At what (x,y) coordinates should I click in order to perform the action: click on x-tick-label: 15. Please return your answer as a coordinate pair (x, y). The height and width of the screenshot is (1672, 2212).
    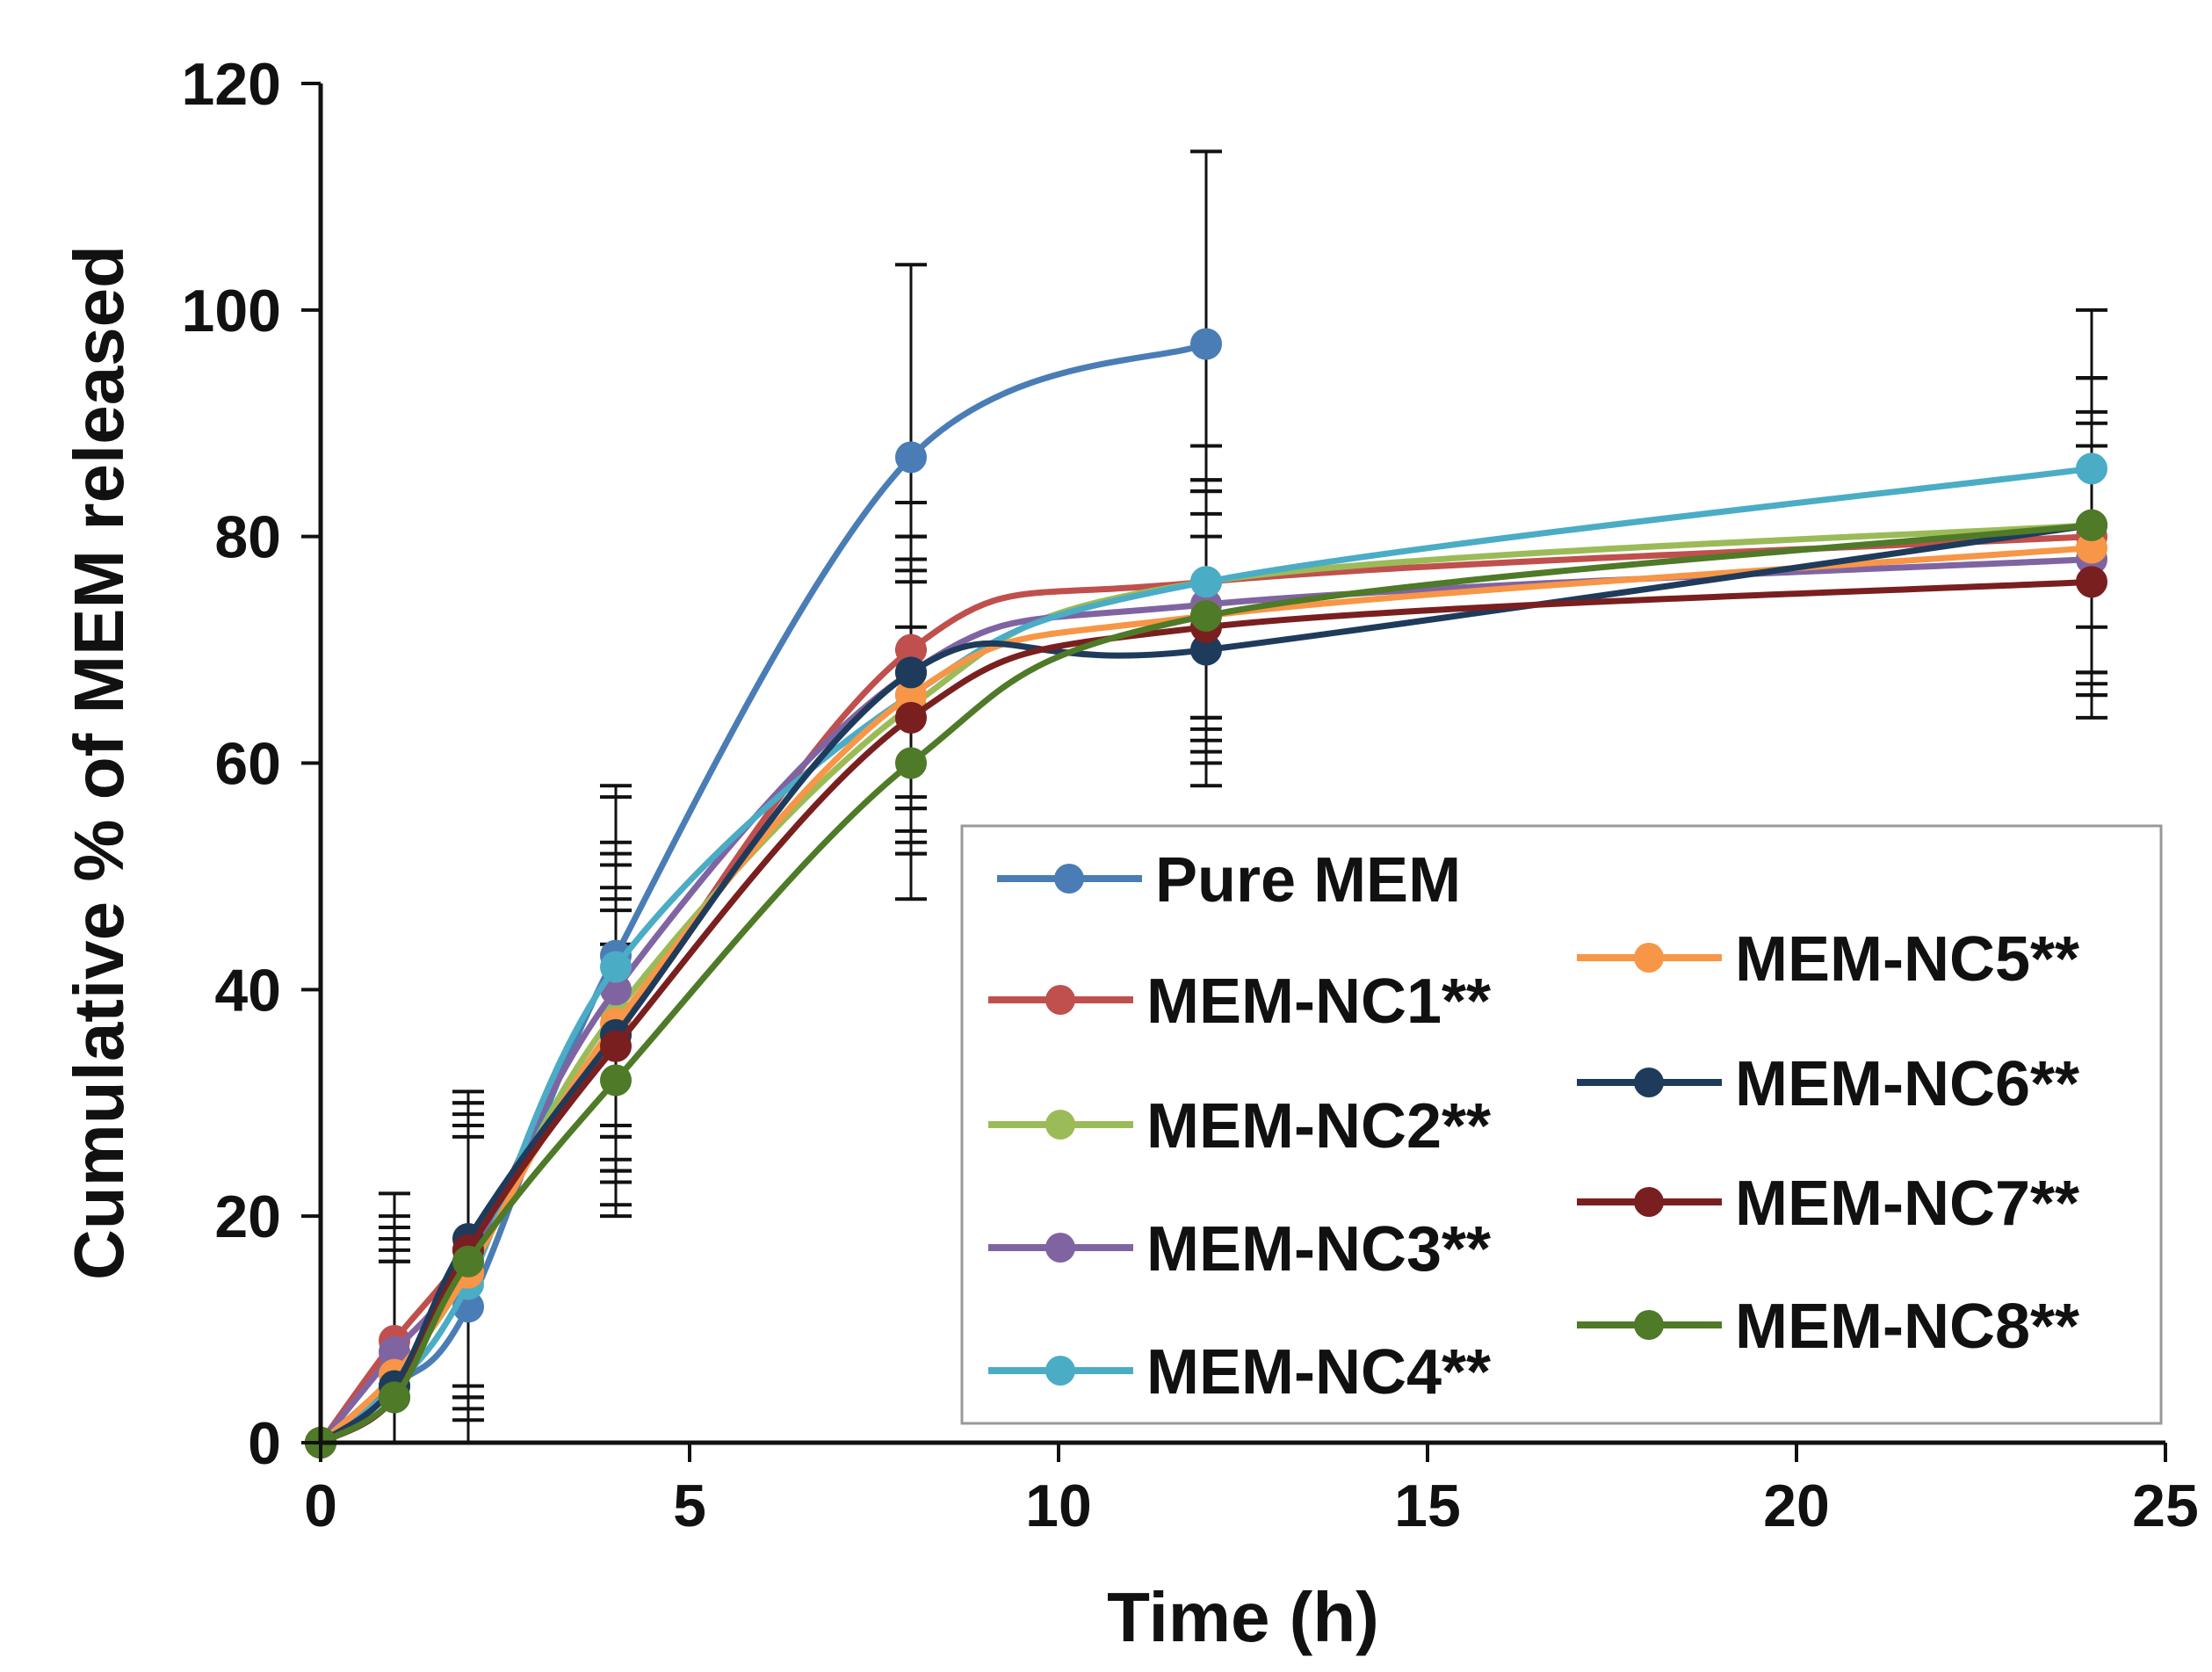
    Looking at the image, I should click on (1427, 1506).